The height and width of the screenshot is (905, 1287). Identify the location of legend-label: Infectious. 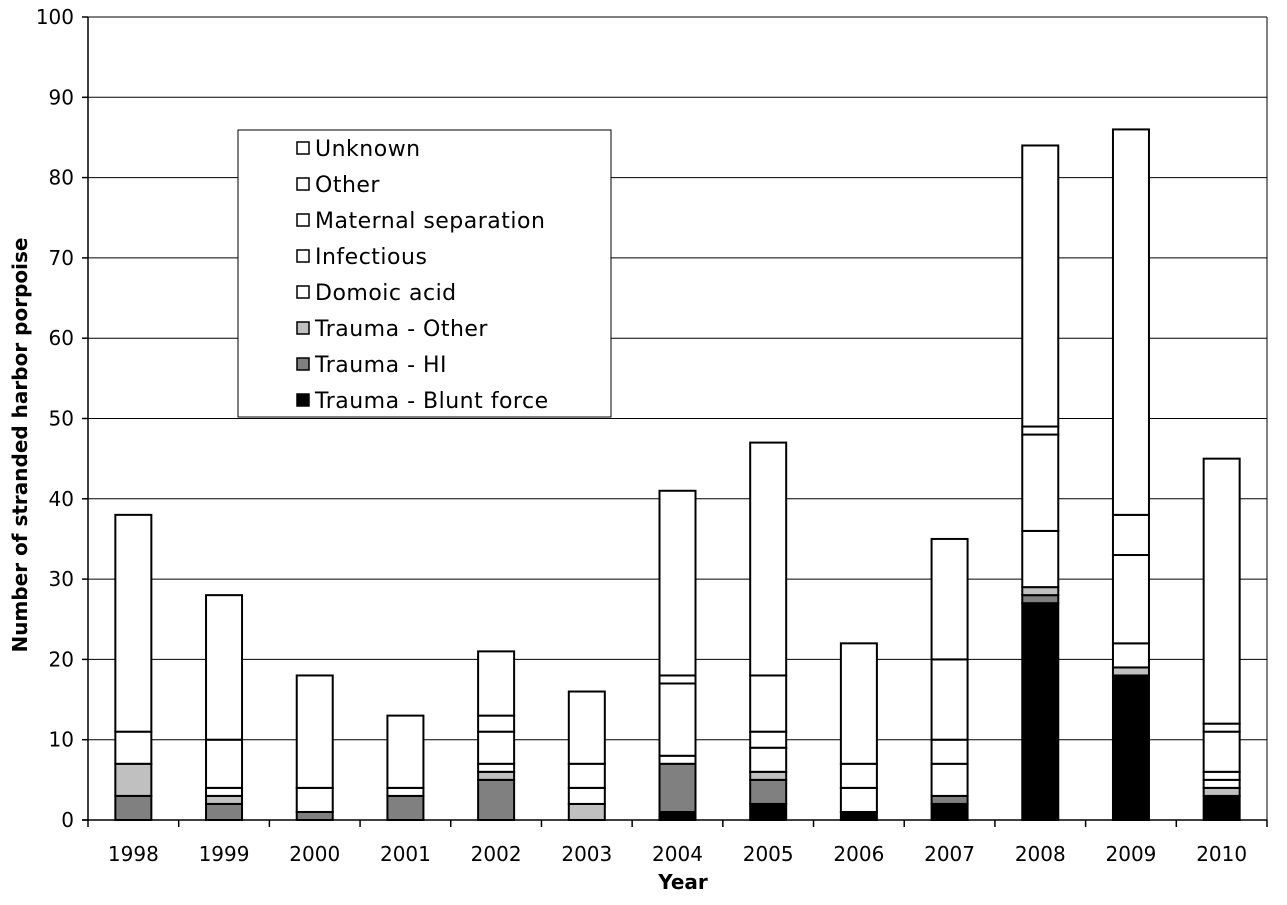
(371, 257).